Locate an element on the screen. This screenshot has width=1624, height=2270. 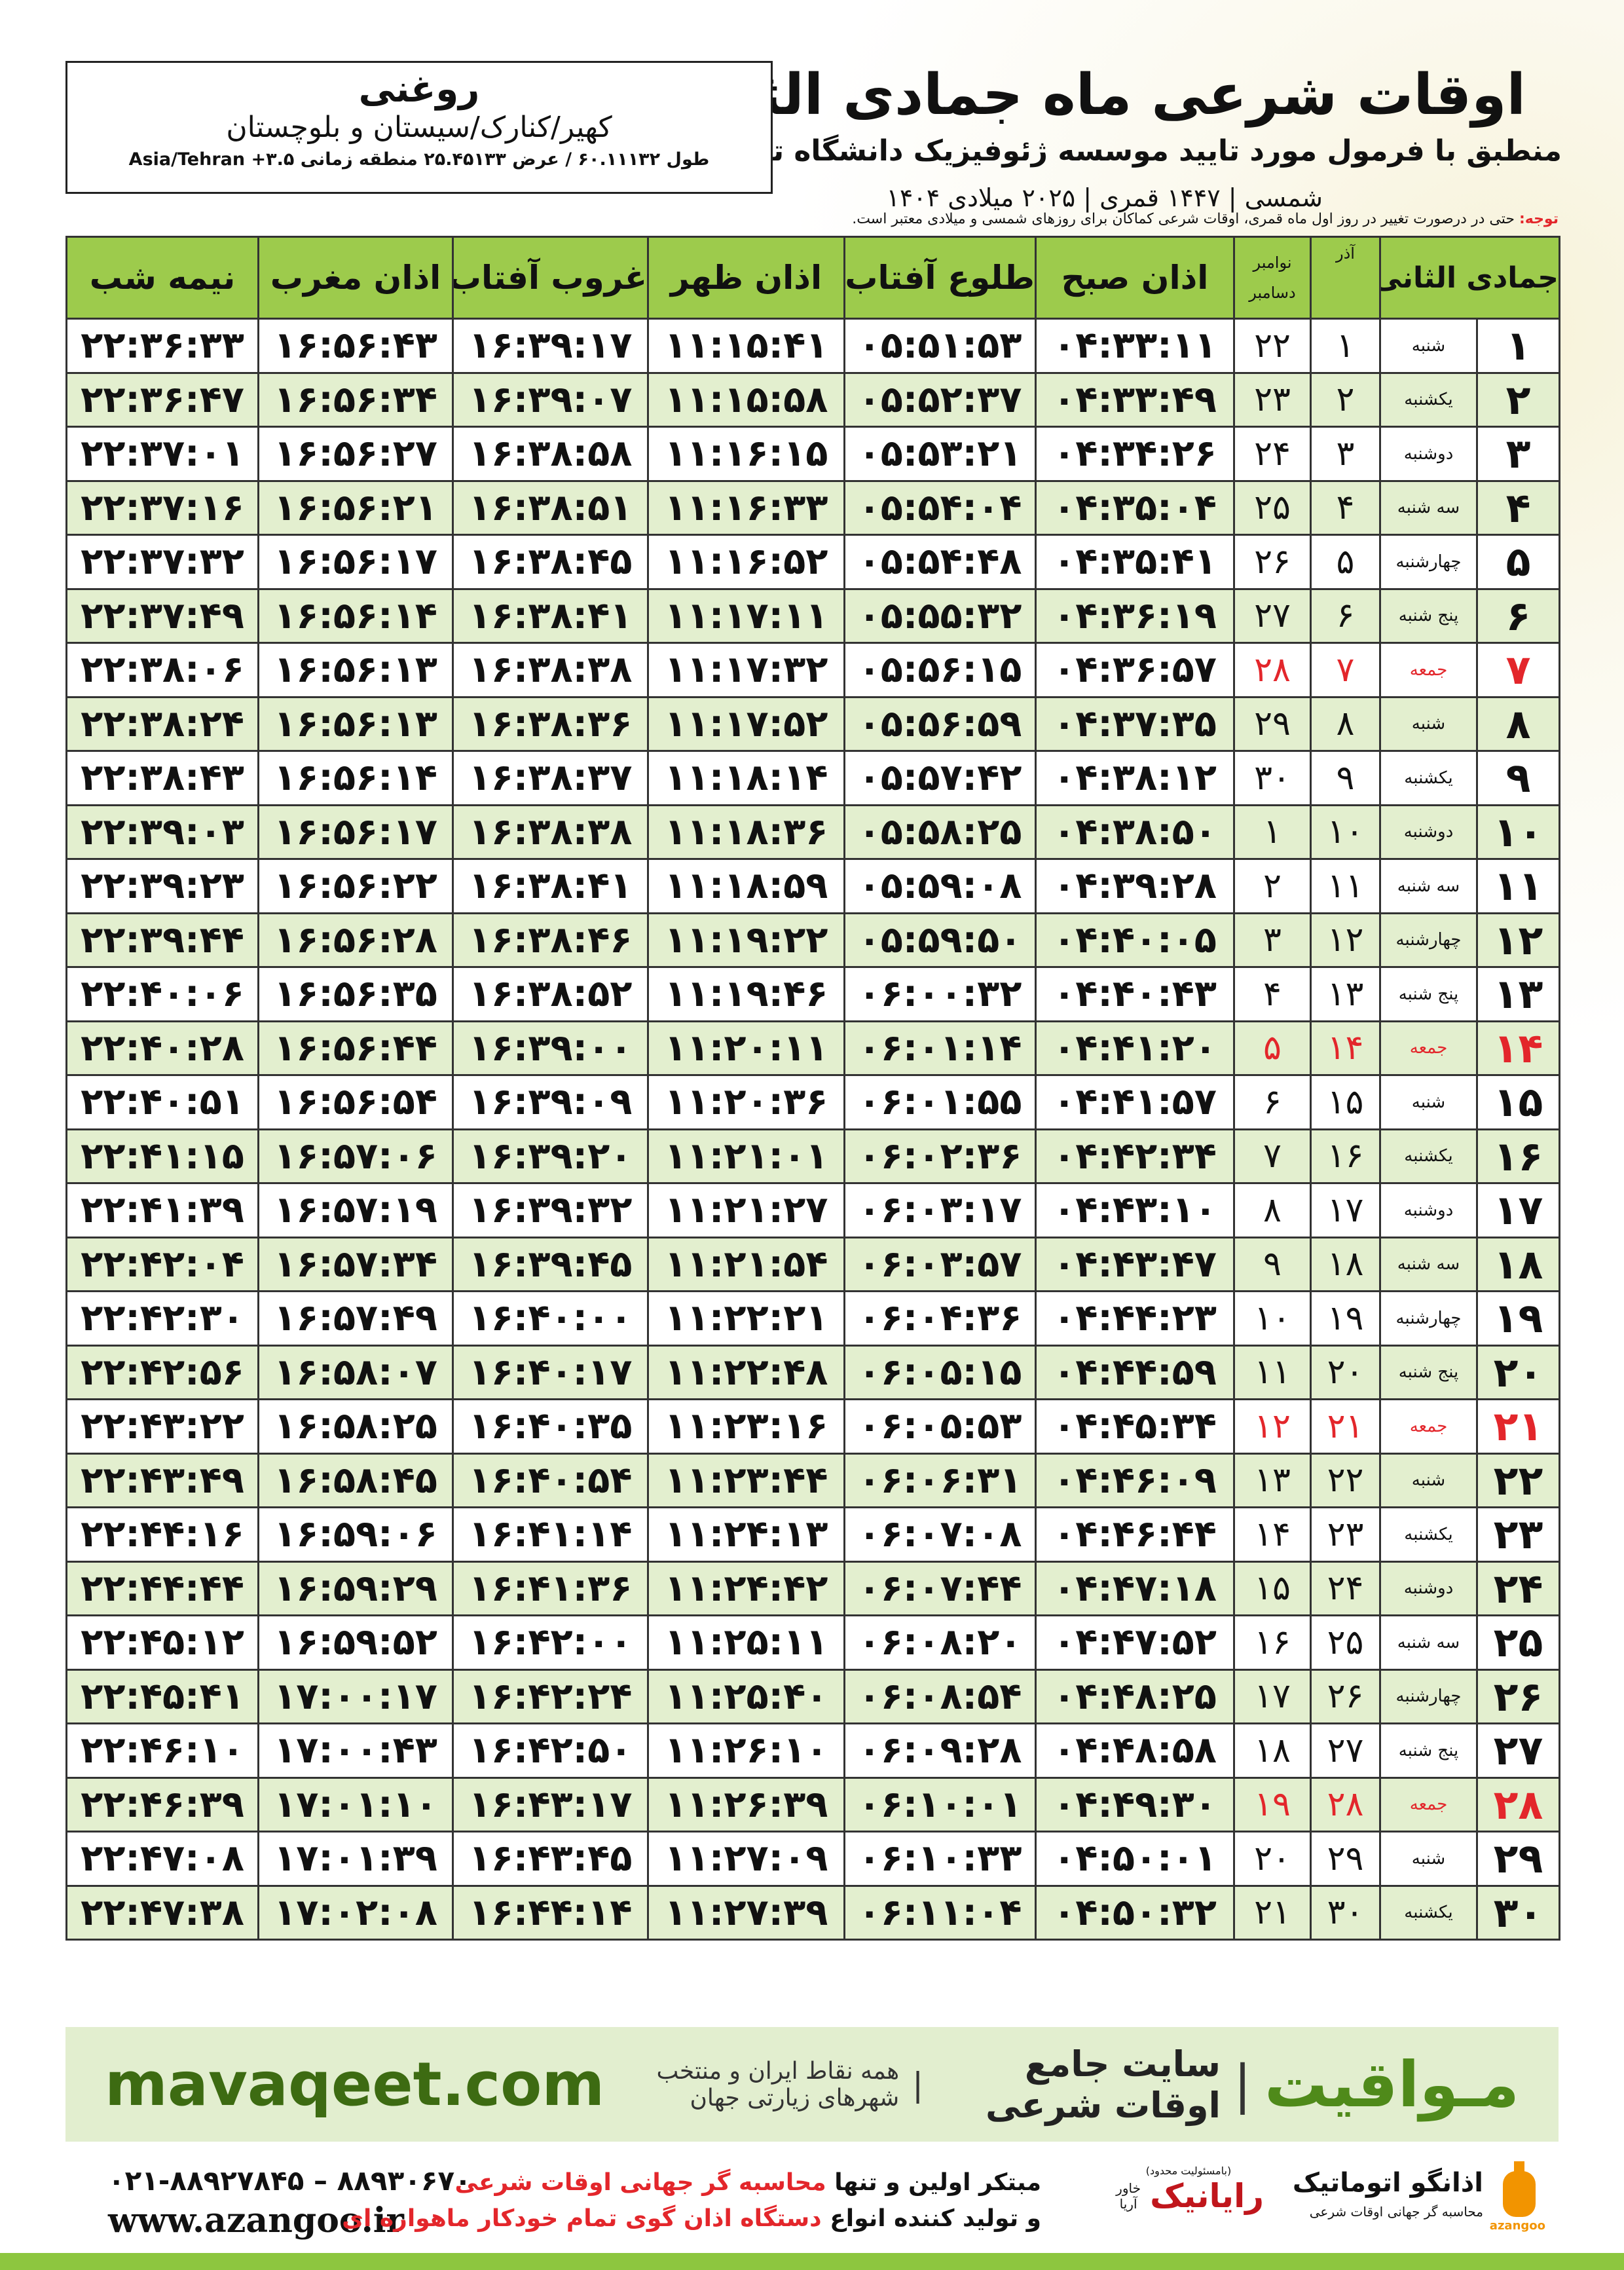
table-cell: ۱۸ is located at coordinates (1272, 1750).